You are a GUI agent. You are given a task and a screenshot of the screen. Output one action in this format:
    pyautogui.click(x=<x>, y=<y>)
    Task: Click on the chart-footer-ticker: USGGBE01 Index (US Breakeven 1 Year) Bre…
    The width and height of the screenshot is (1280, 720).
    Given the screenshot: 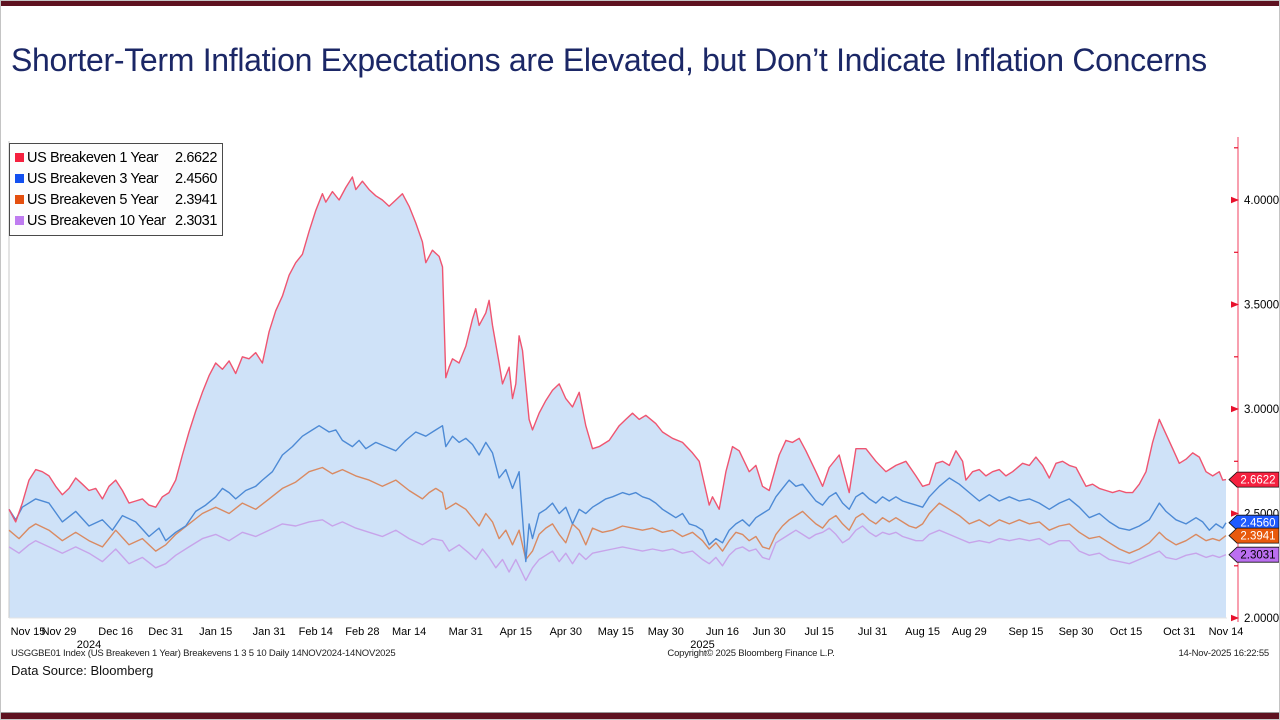 What is the action you would take?
    pyautogui.click(x=203, y=653)
    